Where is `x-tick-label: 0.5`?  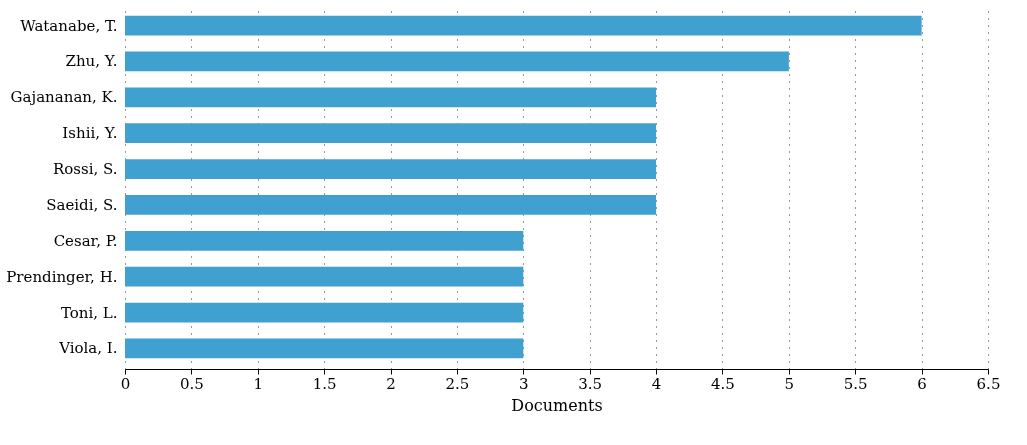
x-tick-label: 0.5 is located at coordinates (191, 383).